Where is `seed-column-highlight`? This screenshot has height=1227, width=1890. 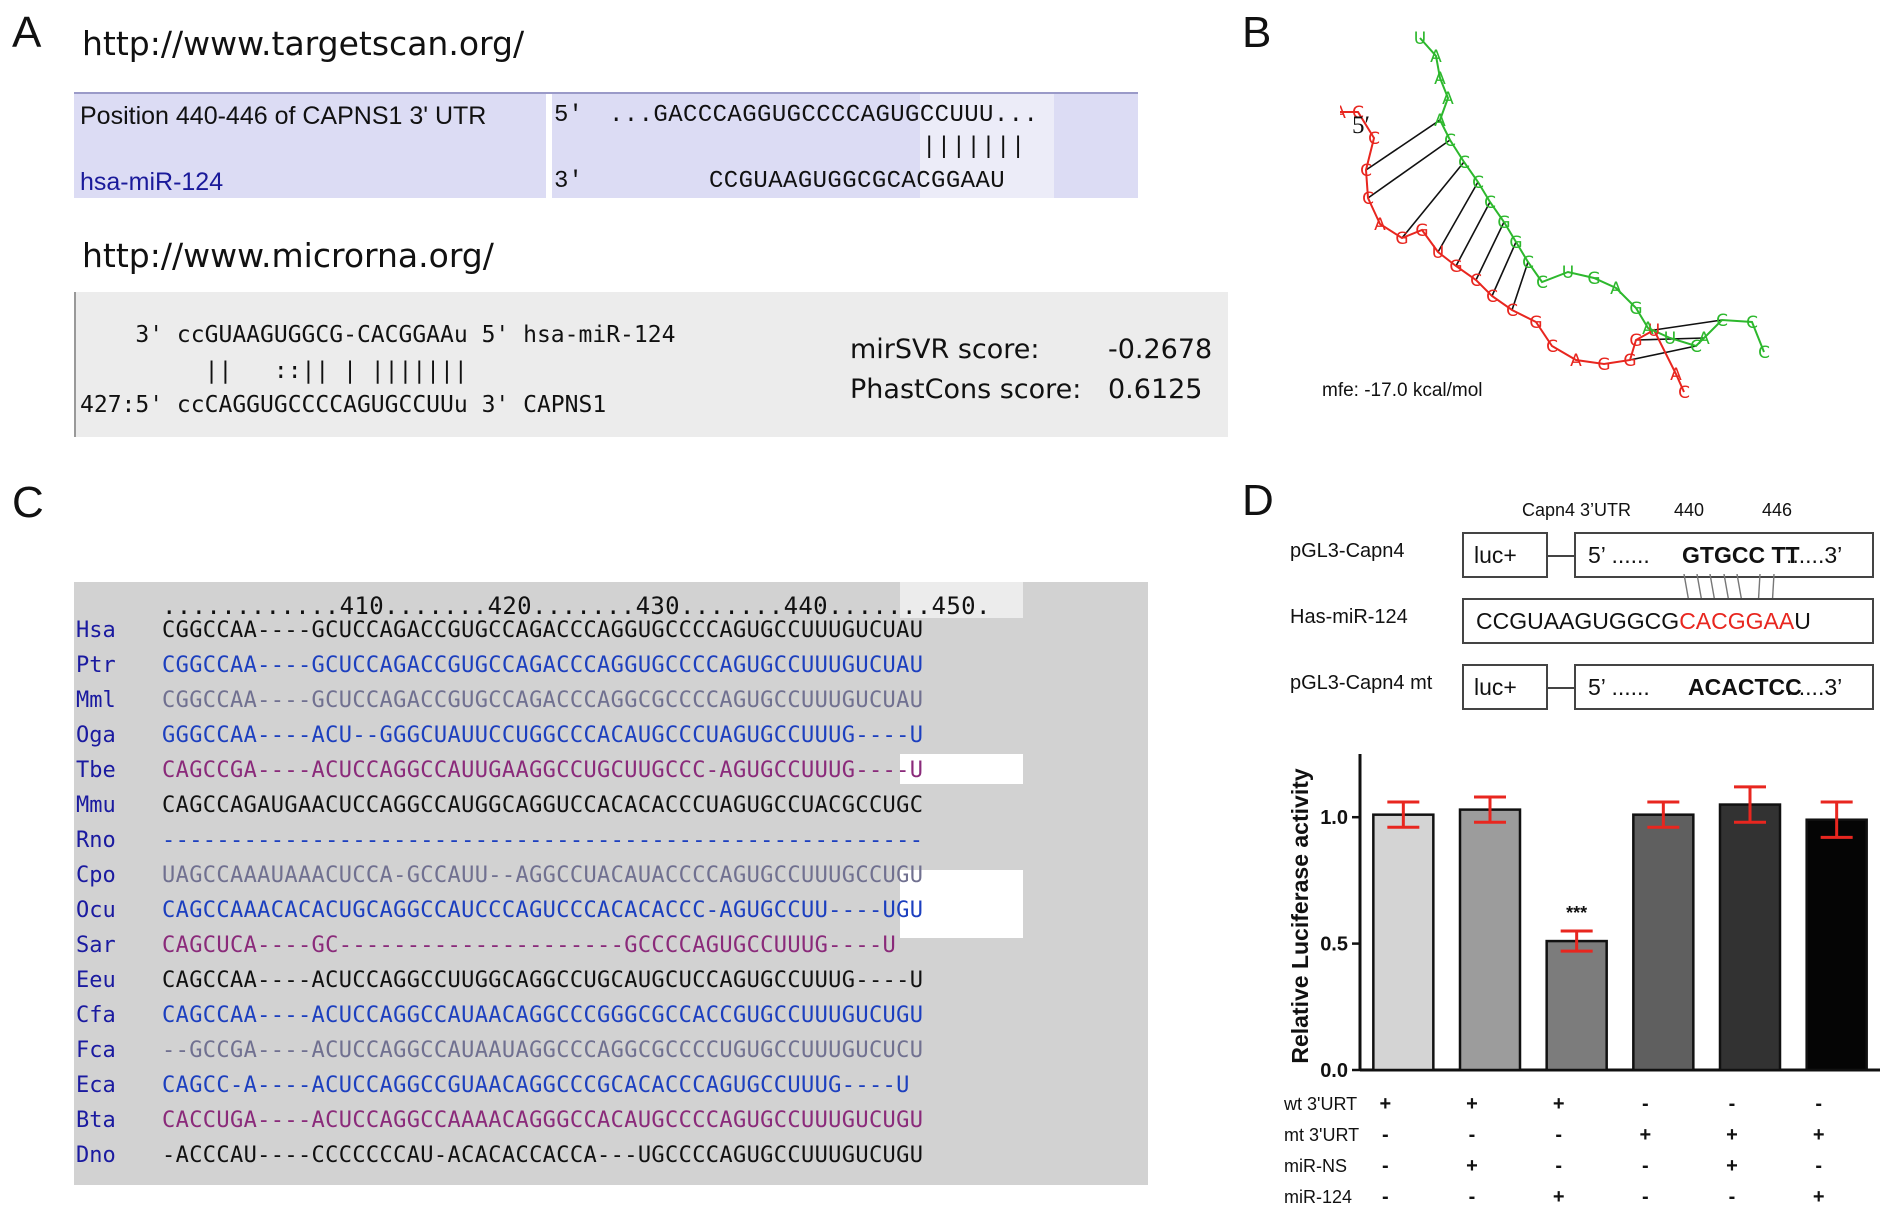
seed-column-highlight is located at coordinates (961, 904).